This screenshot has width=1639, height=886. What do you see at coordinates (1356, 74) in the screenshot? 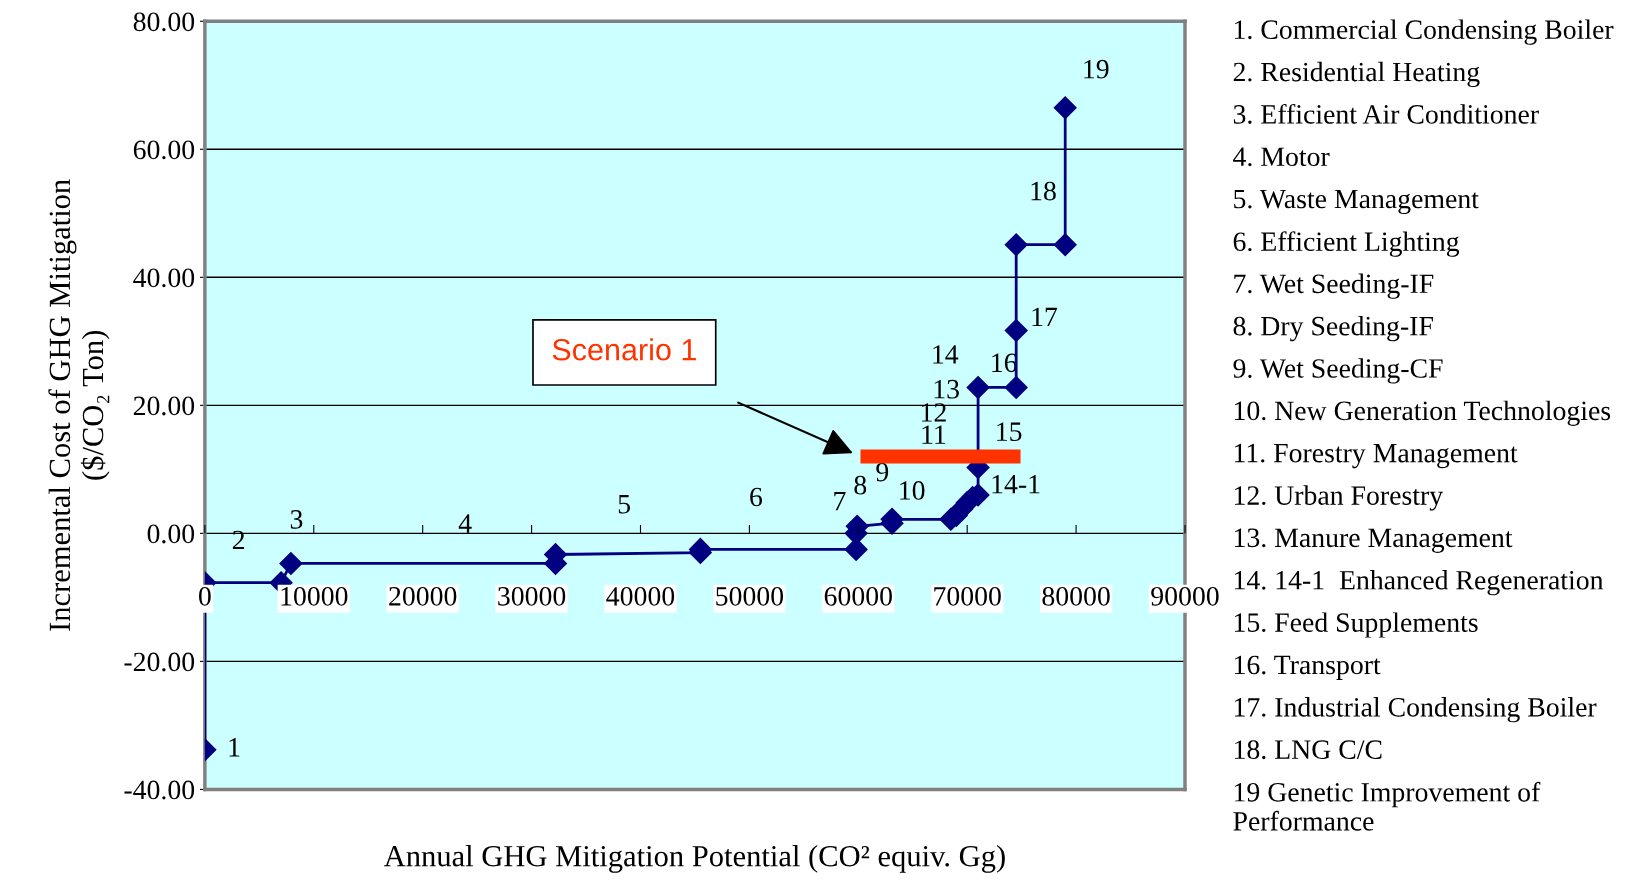
I see `text: 2. Residential Heating` at bounding box center [1356, 74].